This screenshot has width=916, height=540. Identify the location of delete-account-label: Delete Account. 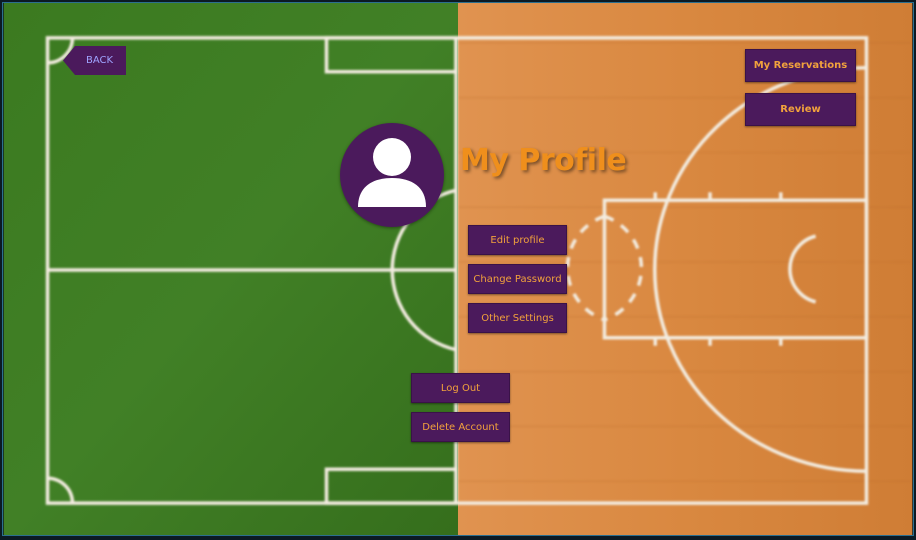
(460, 427).